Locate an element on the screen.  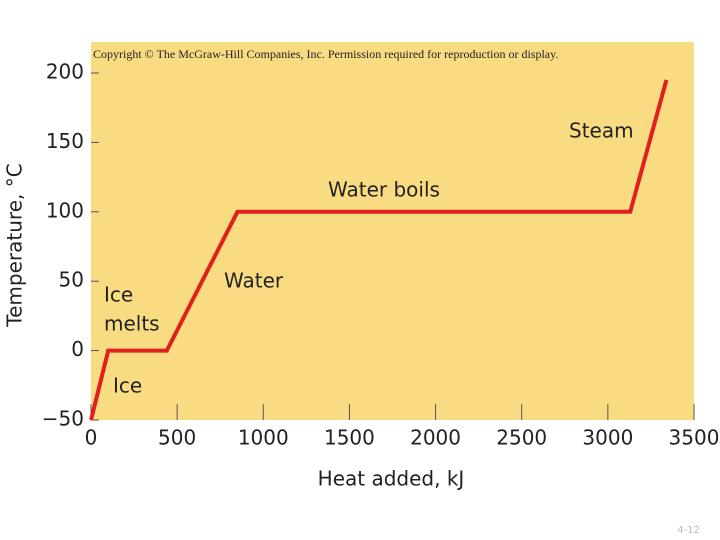
x-tick-label: 500 is located at coordinates (177, 438).